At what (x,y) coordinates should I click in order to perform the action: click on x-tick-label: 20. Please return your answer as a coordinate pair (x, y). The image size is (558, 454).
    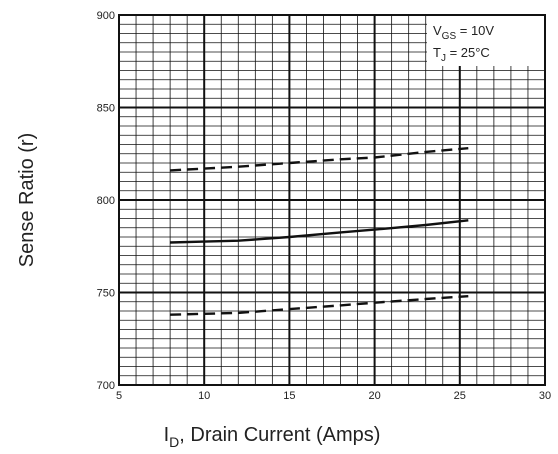
    Looking at the image, I should click on (374, 396).